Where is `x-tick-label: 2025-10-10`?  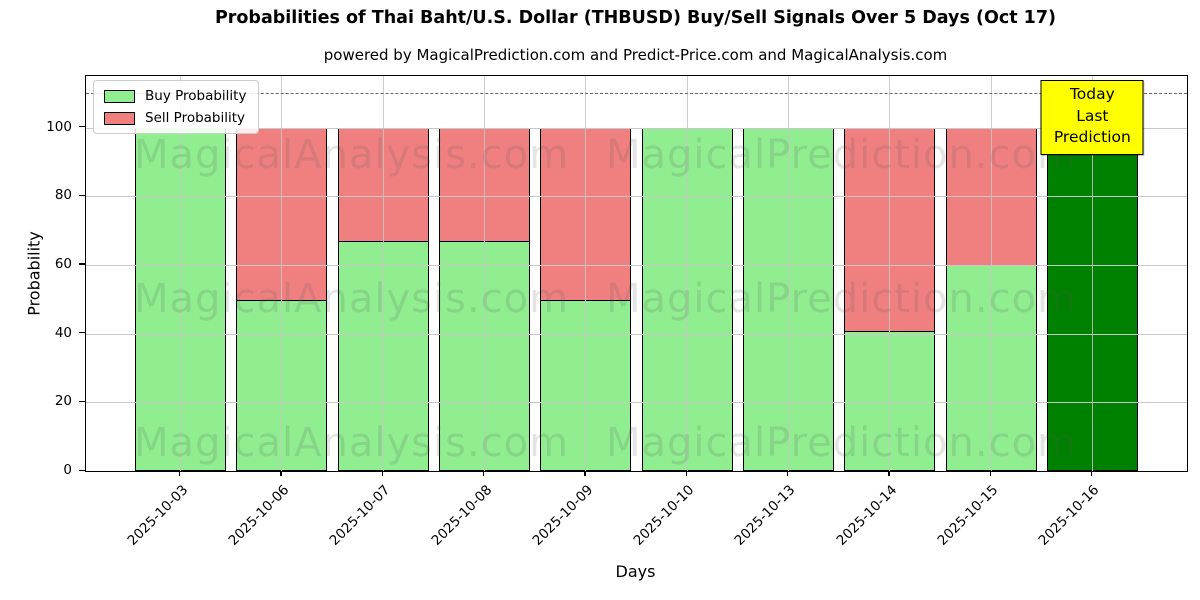 x-tick-label: 2025-10-10 is located at coordinates (664, 515).